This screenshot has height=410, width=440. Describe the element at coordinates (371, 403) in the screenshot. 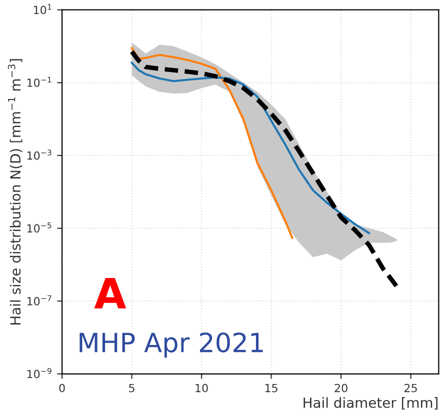

I see `x-axis-title: Hail diameter [mm]` at that location.